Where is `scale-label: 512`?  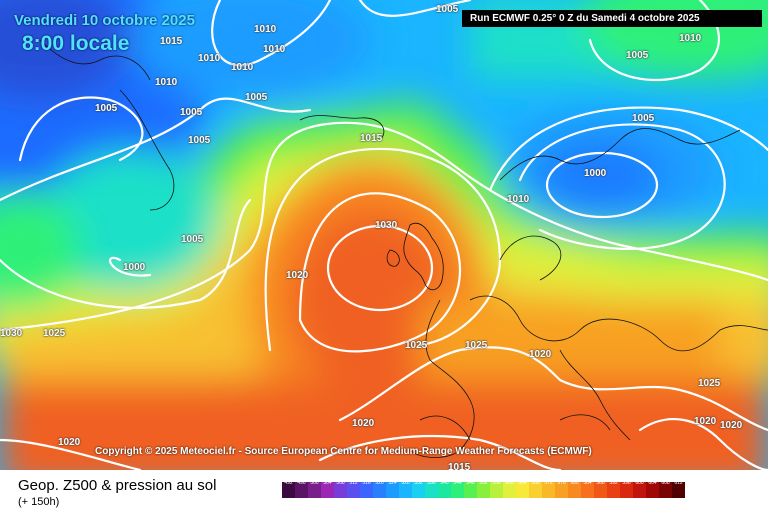 scale-label: 512 is located at coordinates (353, 483).